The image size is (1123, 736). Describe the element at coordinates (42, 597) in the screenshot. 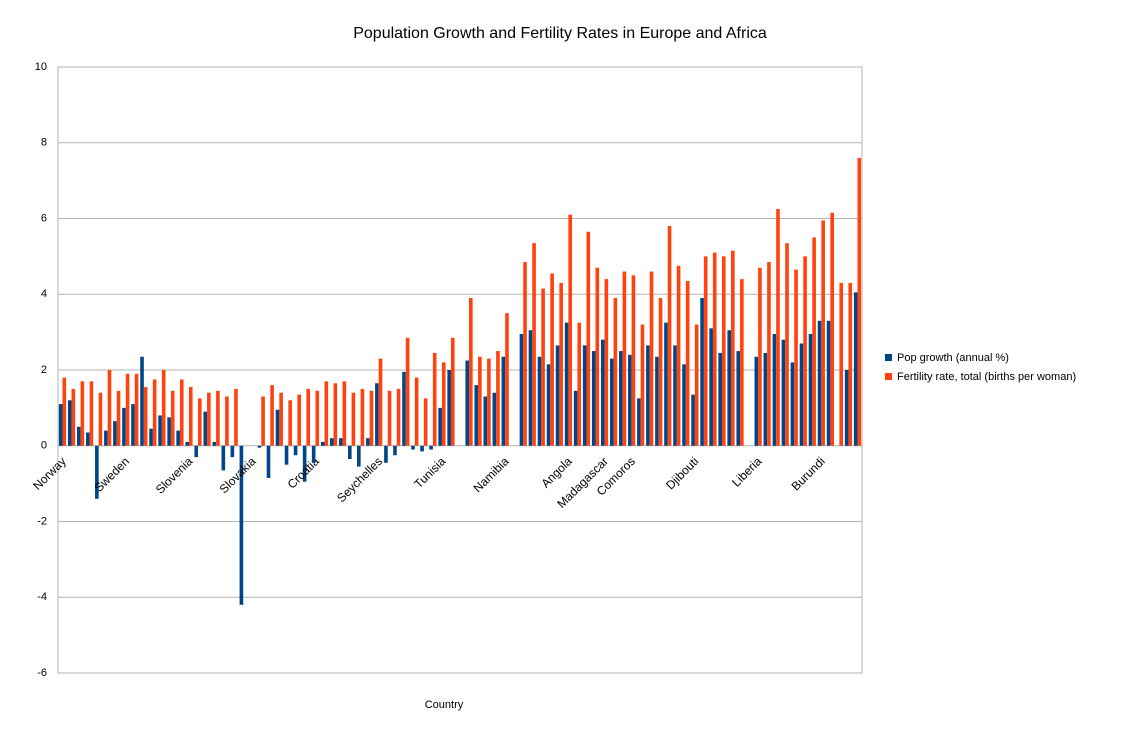

I see `y-tick-label: -4` at that location.